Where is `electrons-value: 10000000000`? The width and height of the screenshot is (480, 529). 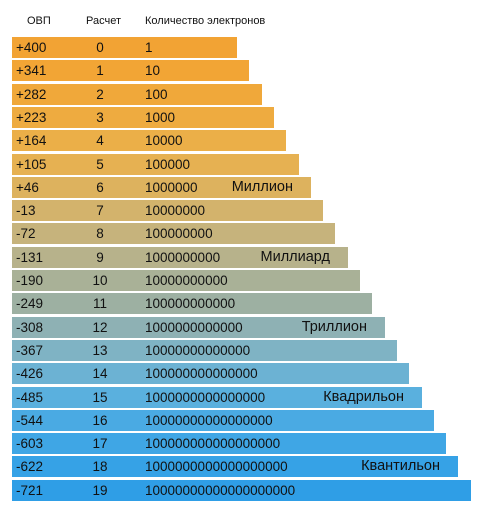
electrons-value: 10000000000 is located at coordinates (186, 280).